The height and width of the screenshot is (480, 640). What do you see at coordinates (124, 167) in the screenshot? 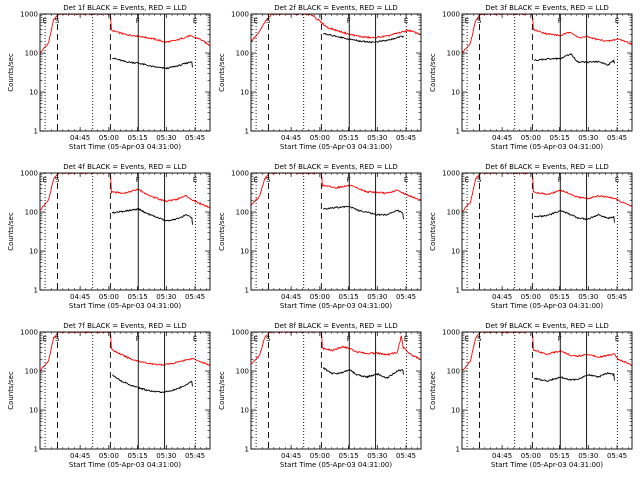
I see `chart-title: Det 4f BLACK = Events, RED = LLD` at bounding box center [124, 167].